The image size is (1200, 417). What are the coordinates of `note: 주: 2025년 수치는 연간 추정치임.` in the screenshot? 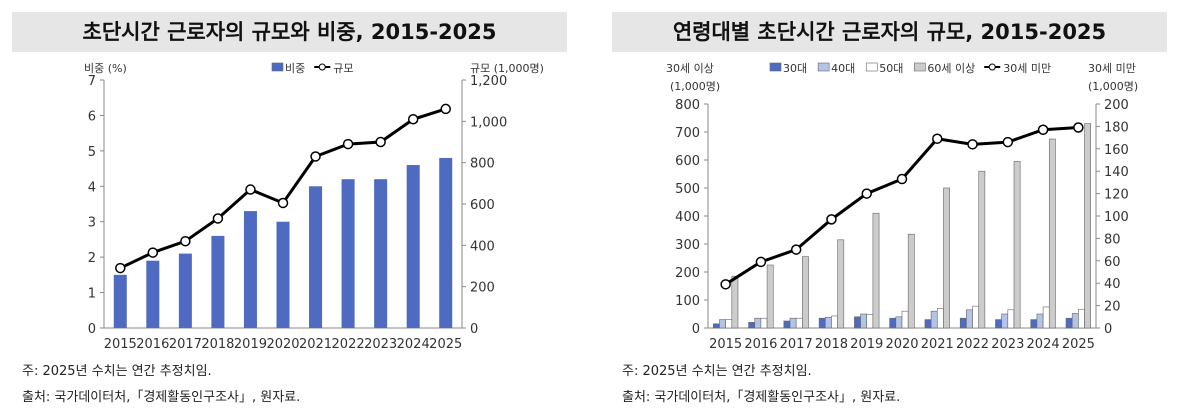 It's located at (117, 371).